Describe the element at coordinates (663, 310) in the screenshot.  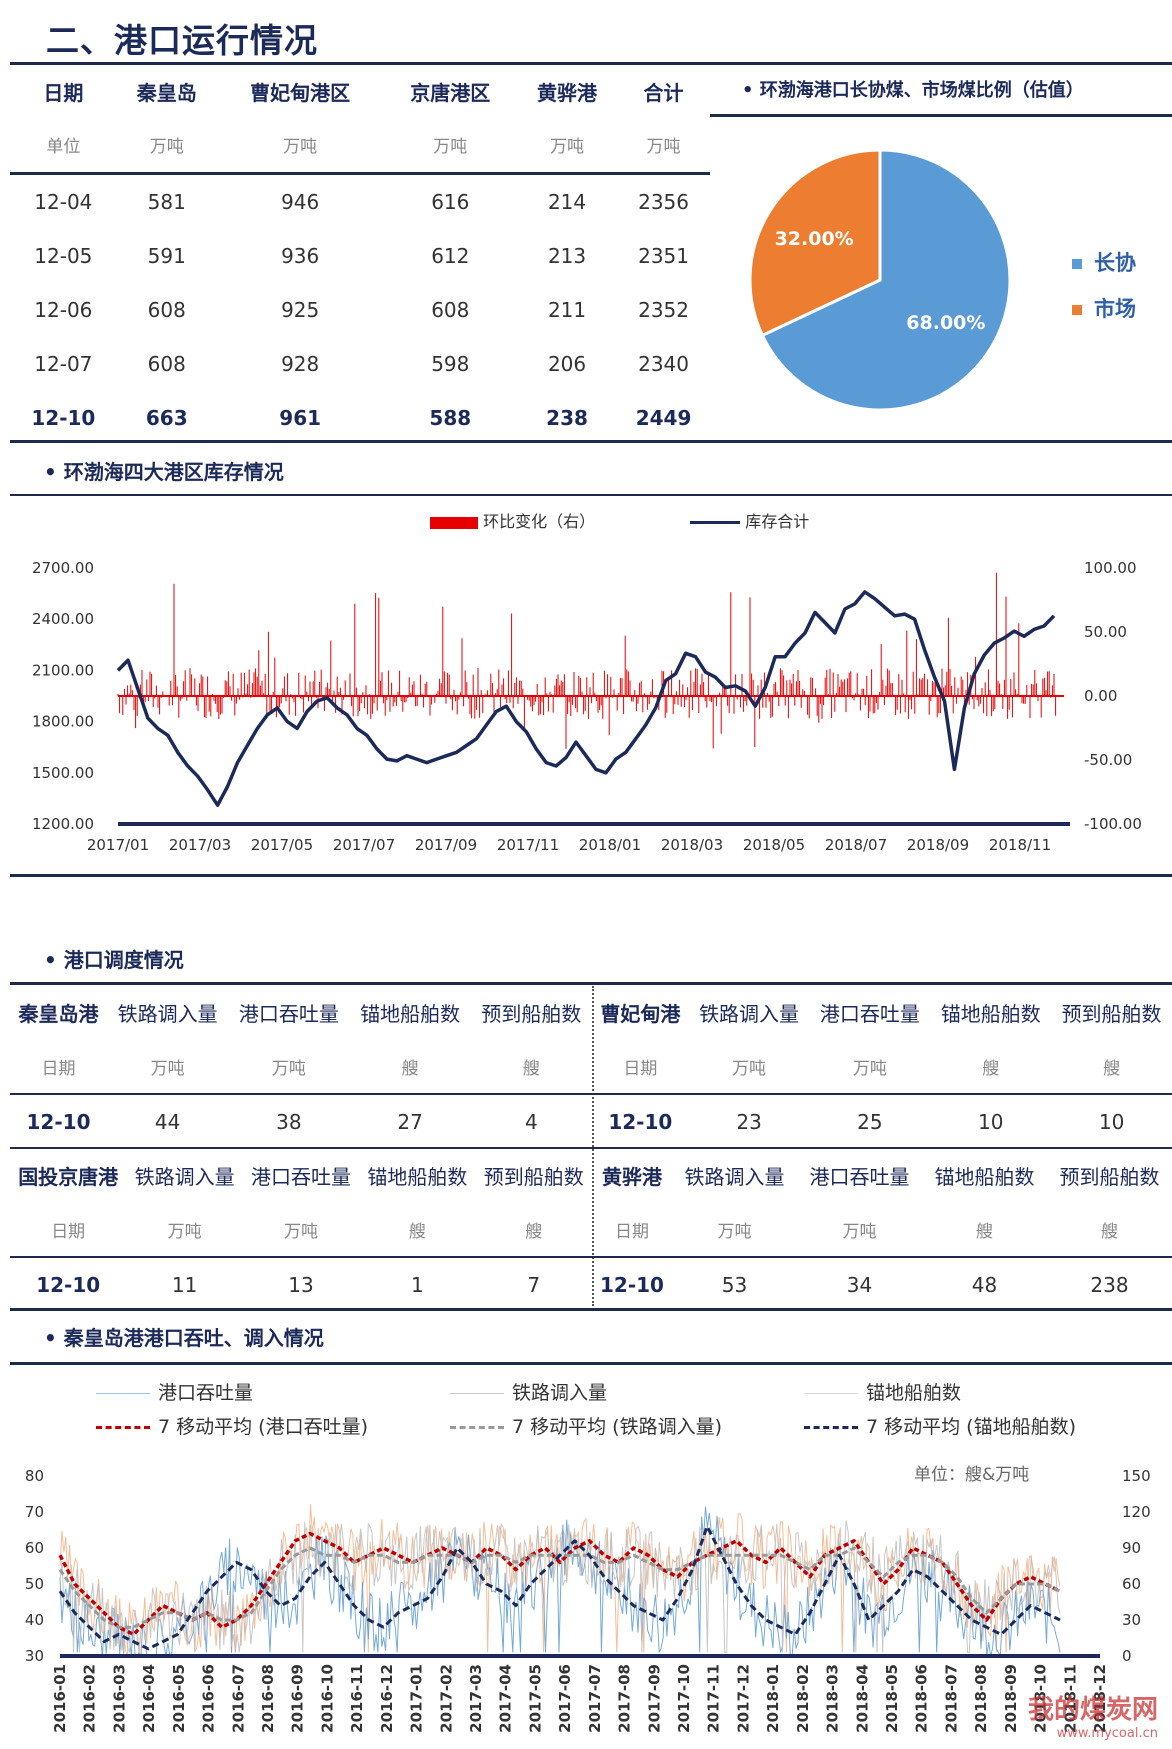
I see `cell: 2352` at that location.